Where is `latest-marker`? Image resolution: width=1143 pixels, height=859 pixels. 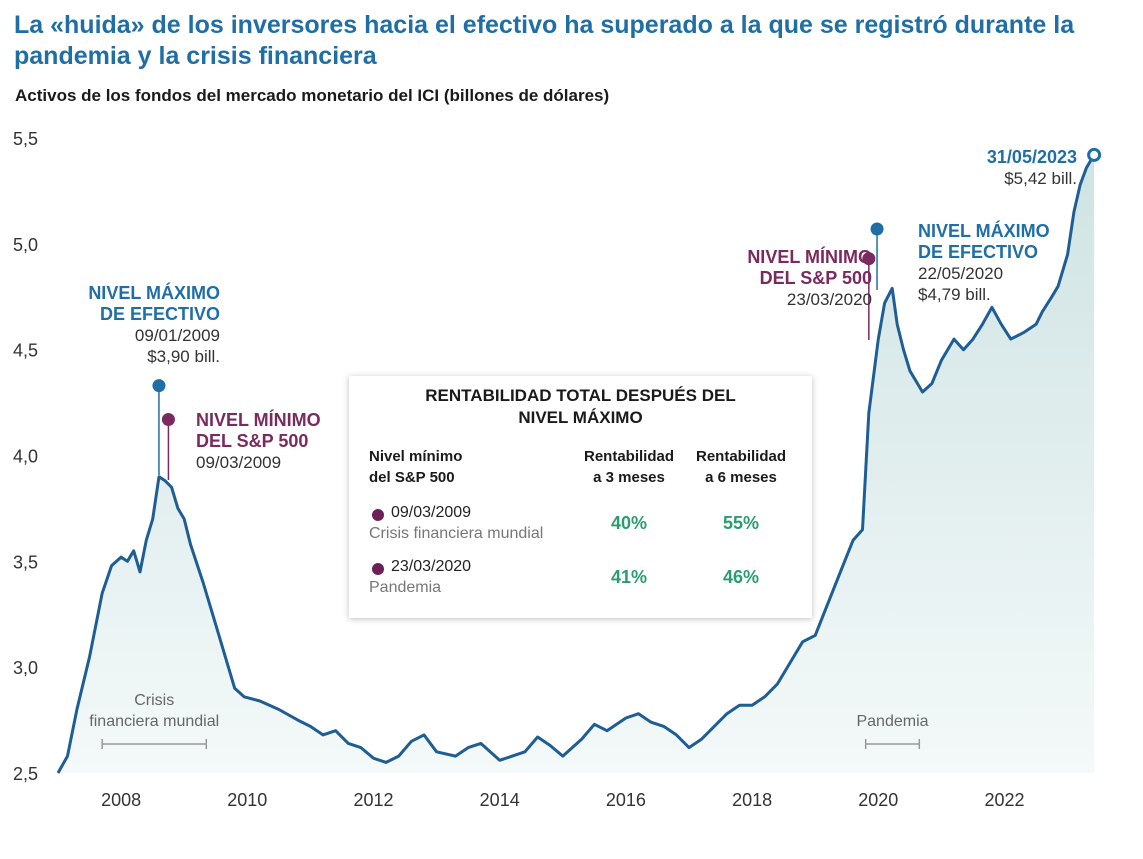
latest-marker is located at coordinates (1094, 154).